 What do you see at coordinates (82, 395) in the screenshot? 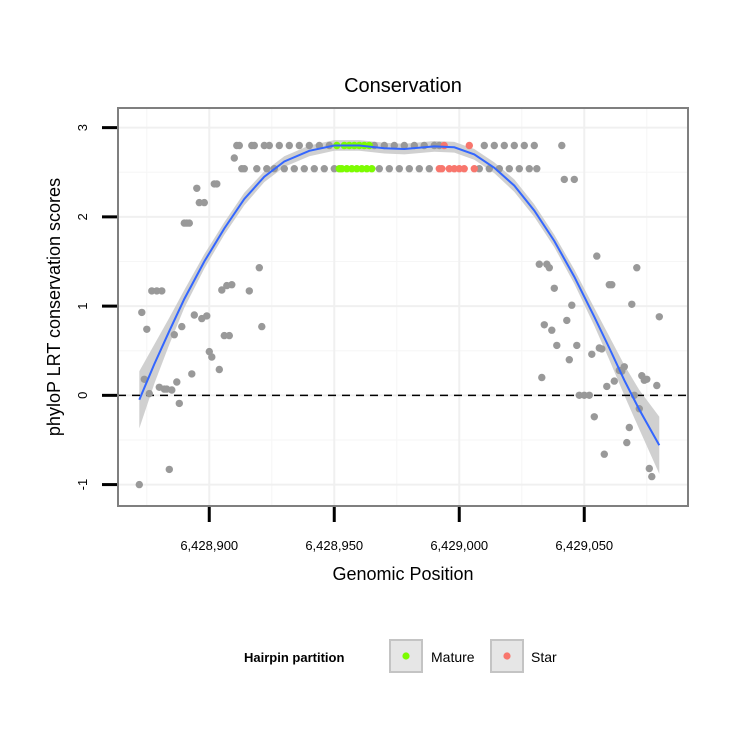
I see `y-tick-label: 0` at bounding box center [82, 395].